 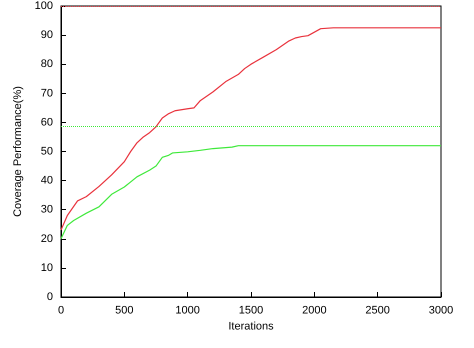 What do you see at coordinates (46, 35) in the screenshot?
I see `y-tick-label: 90` at bounding box center [46, 35].